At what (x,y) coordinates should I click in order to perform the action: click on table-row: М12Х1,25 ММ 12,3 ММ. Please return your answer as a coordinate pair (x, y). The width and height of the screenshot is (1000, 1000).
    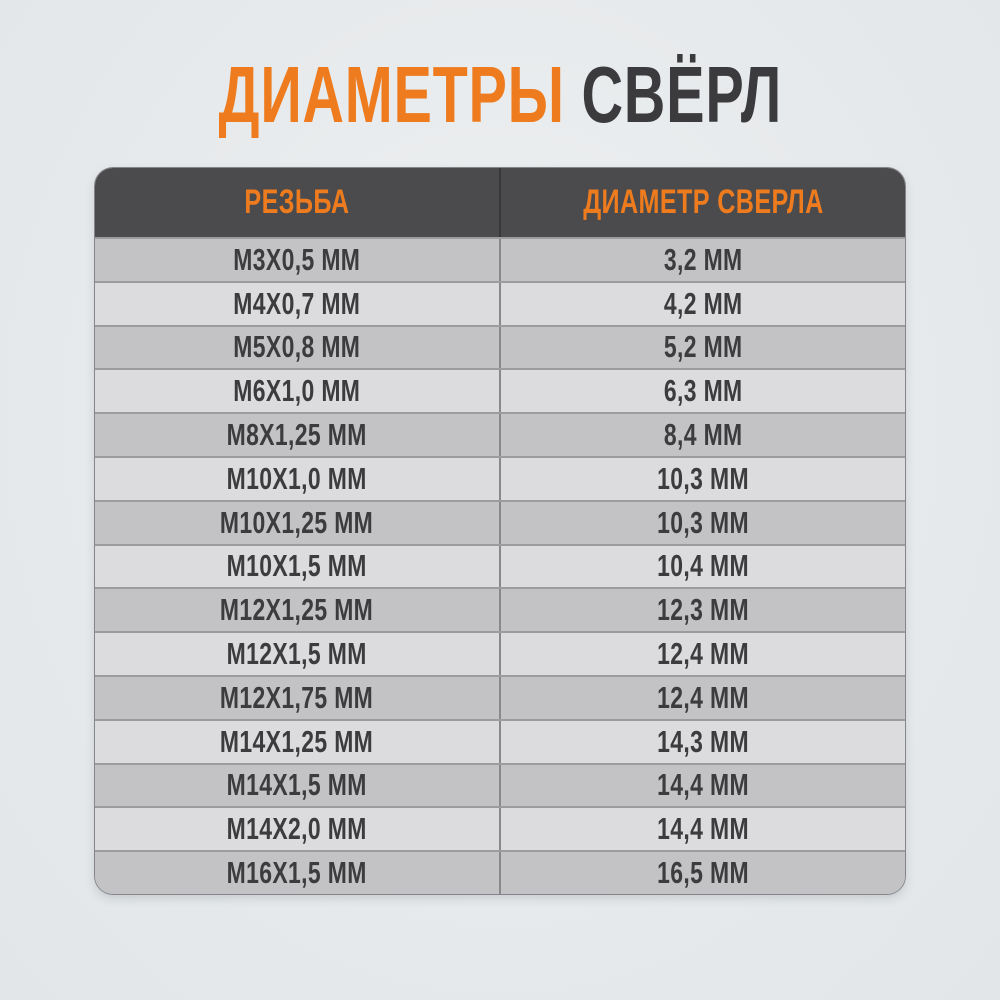
    Looking at the image, I should click on (500, 609).